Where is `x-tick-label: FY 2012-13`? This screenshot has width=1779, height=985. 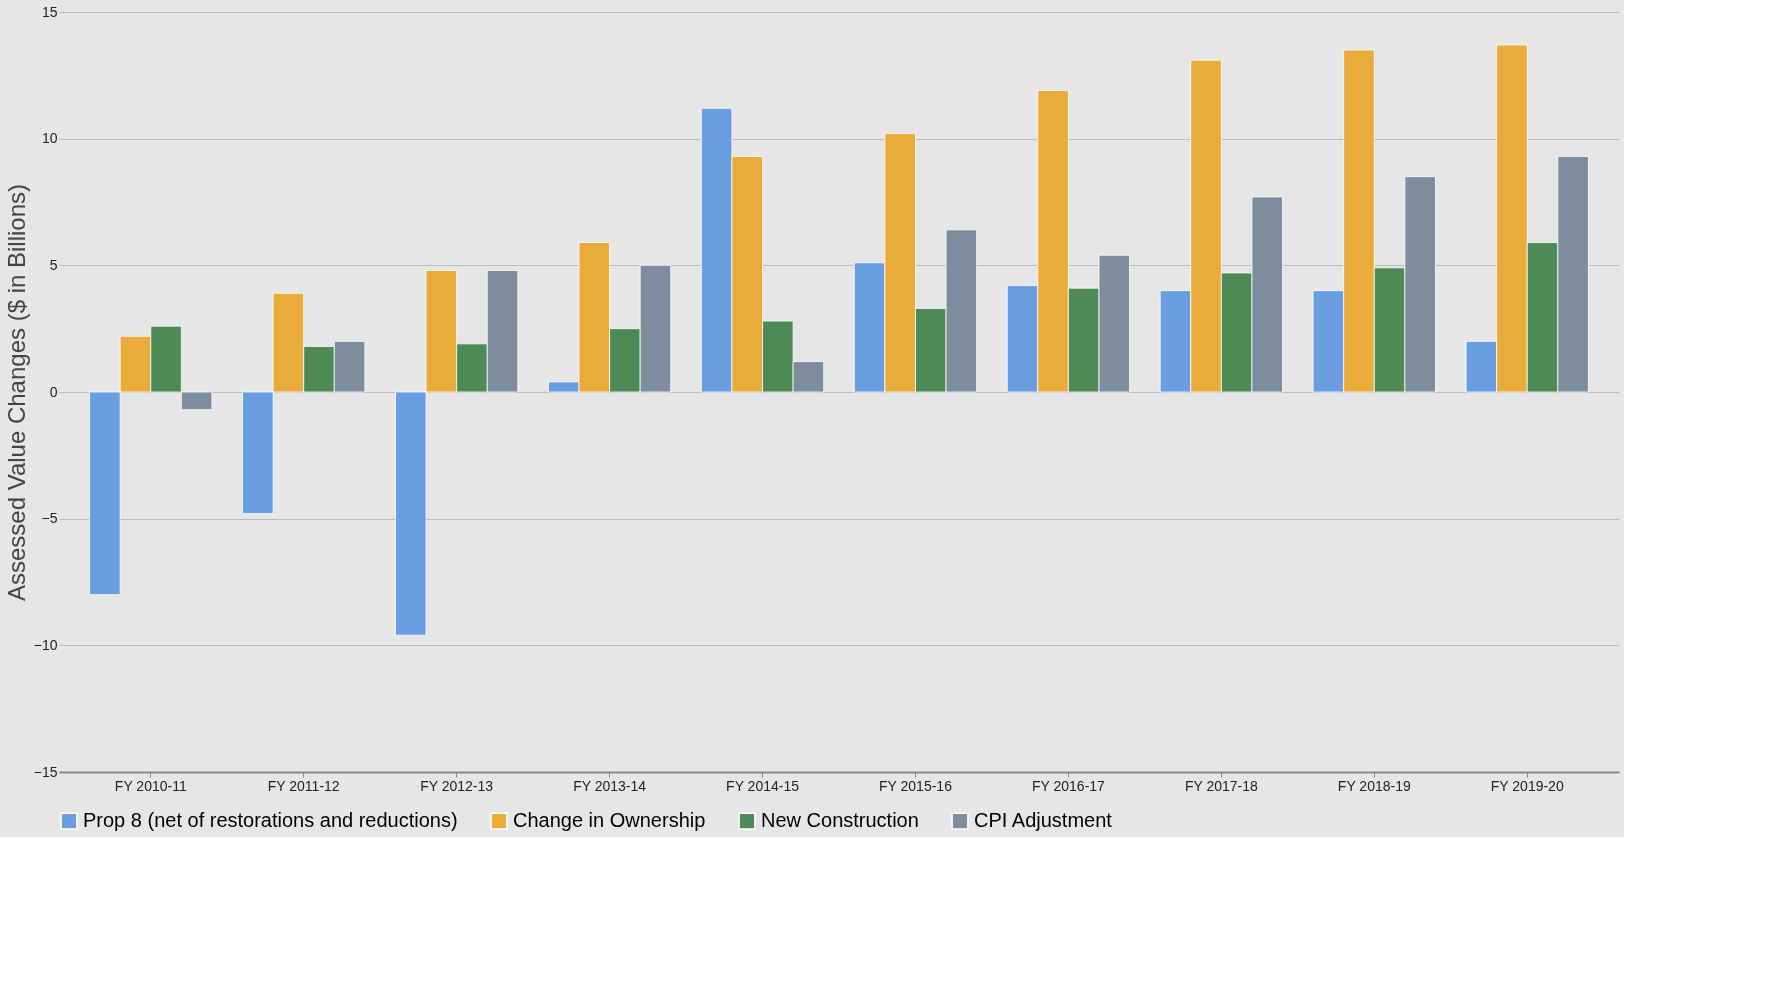
x-tick-label: FY 2012-13 is located at coordinates (457, 785).